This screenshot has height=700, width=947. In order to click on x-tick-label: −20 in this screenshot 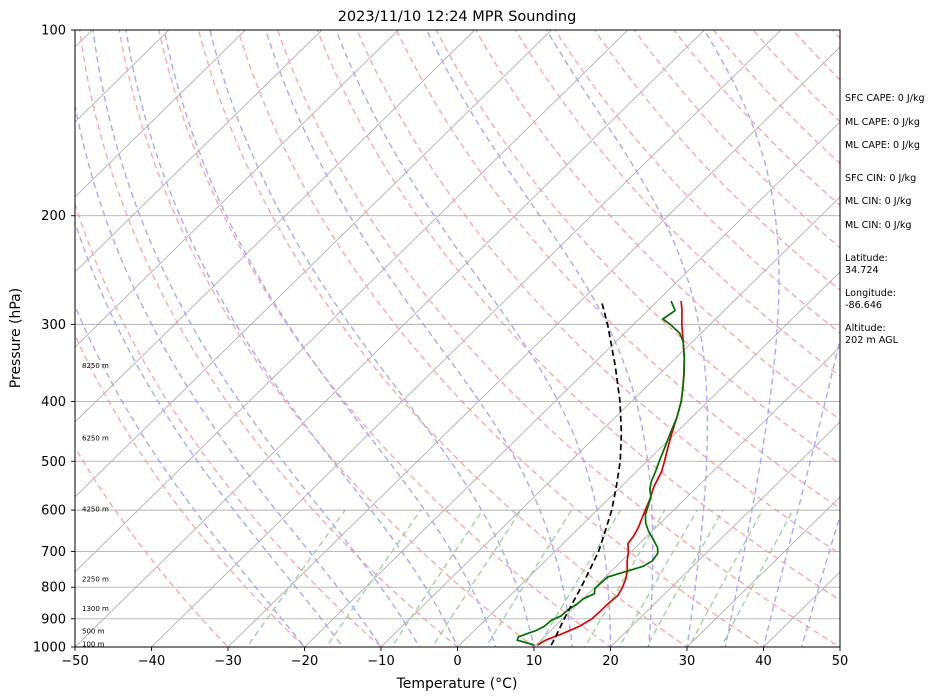, I will do `click(304, 661)`.